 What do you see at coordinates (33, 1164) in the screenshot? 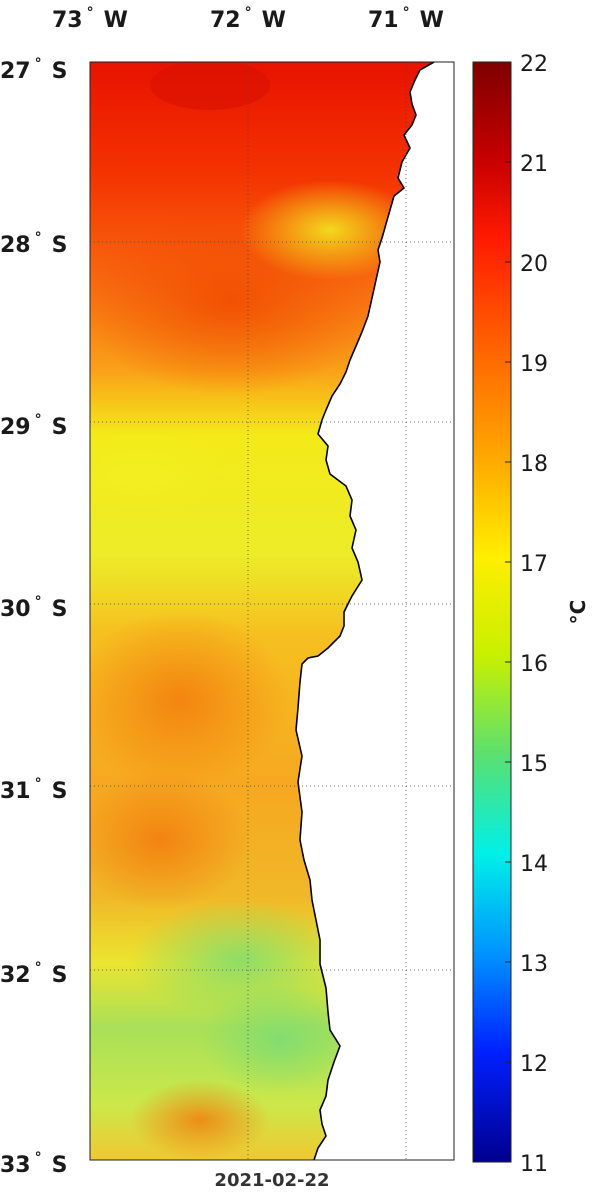
I see `lat-label-33: 33 ° S` at bounding box center [33, 1164].